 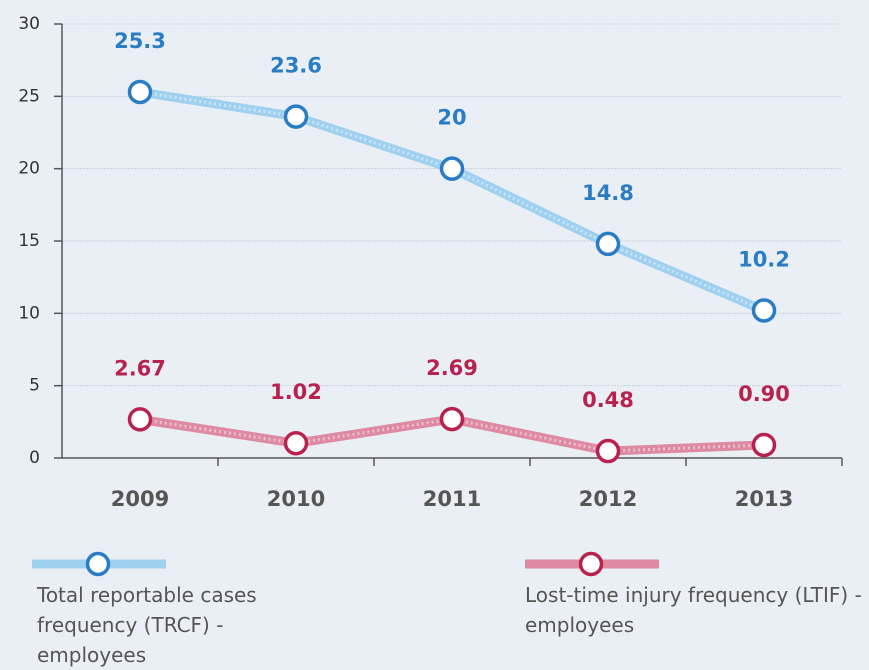 I want to click on value-label: 0.48, so click(x=608, y=400).